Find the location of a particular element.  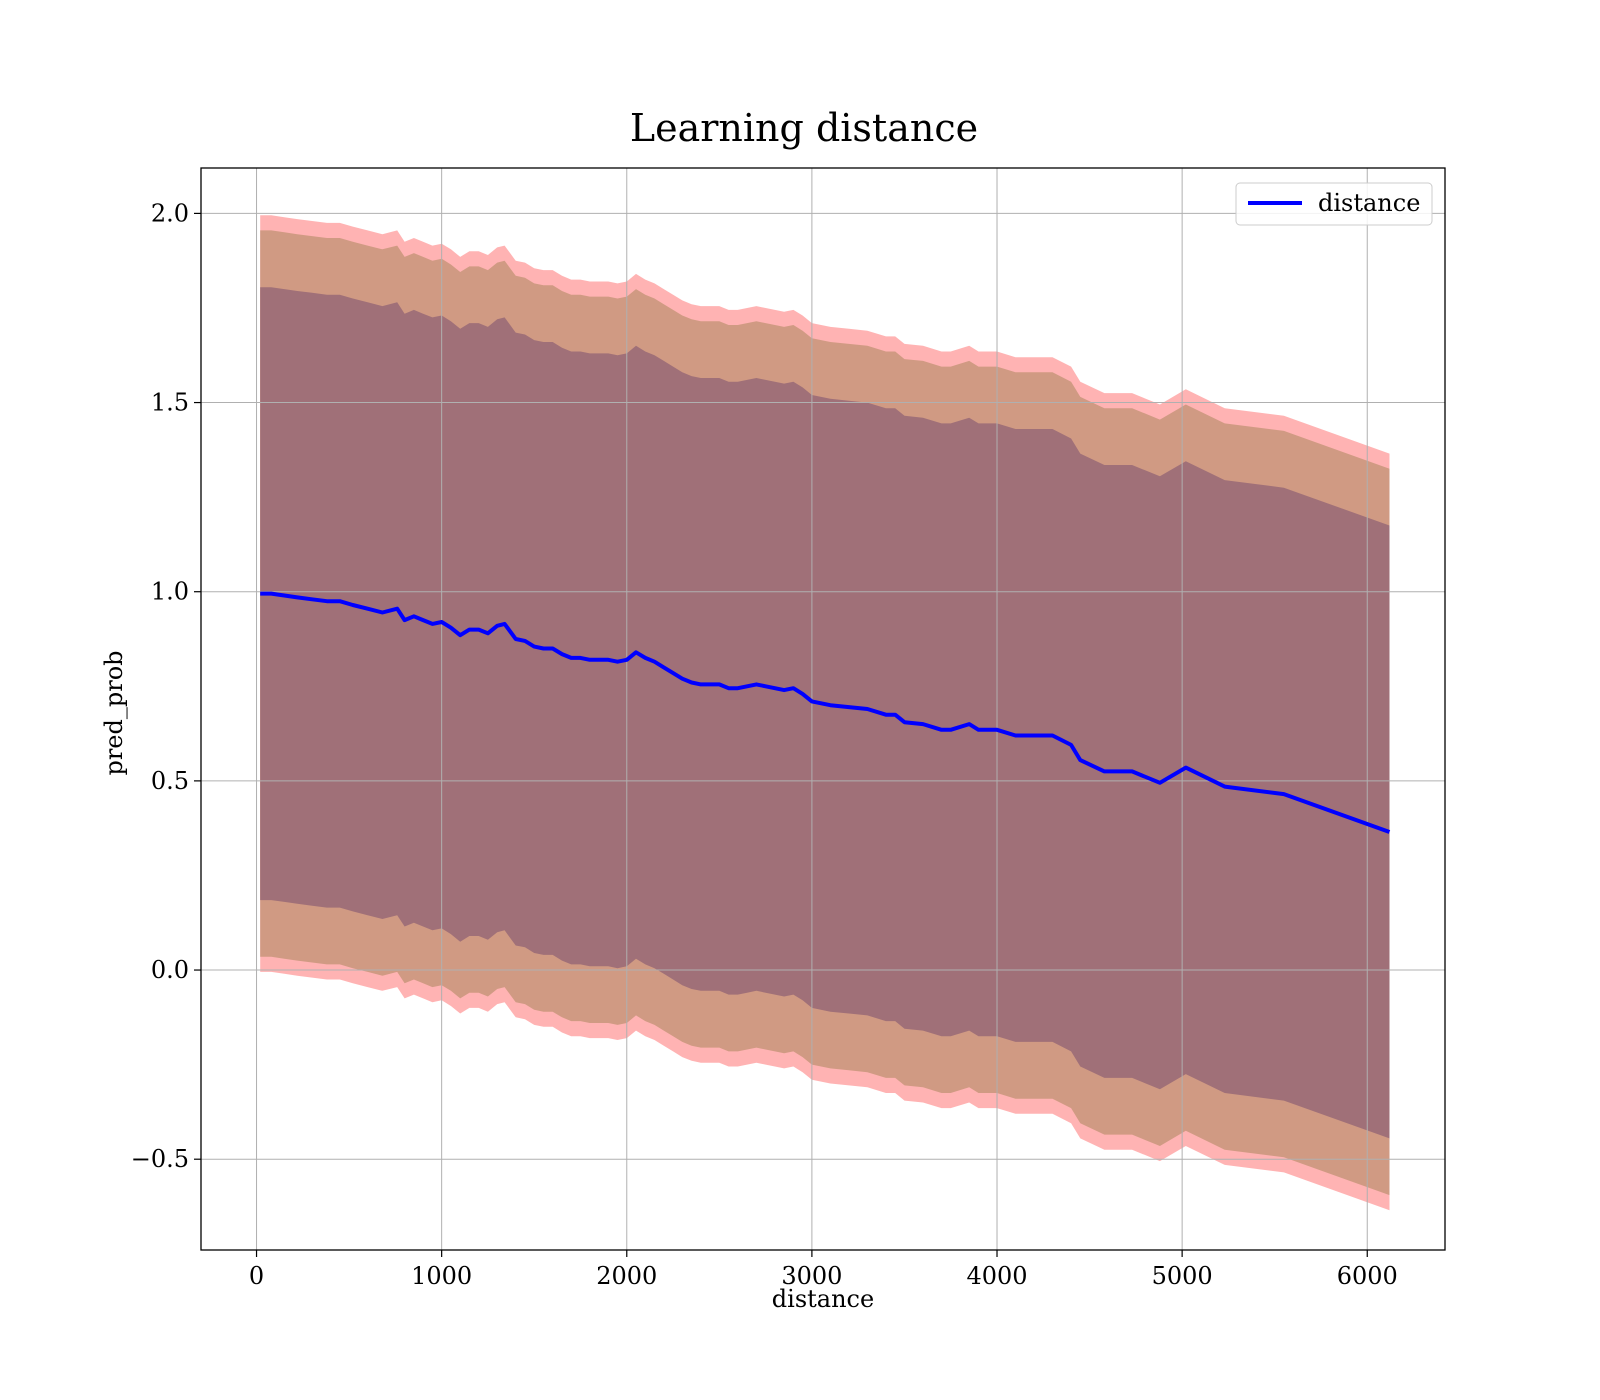

series-line-distance is located at coordinates (825, 712).